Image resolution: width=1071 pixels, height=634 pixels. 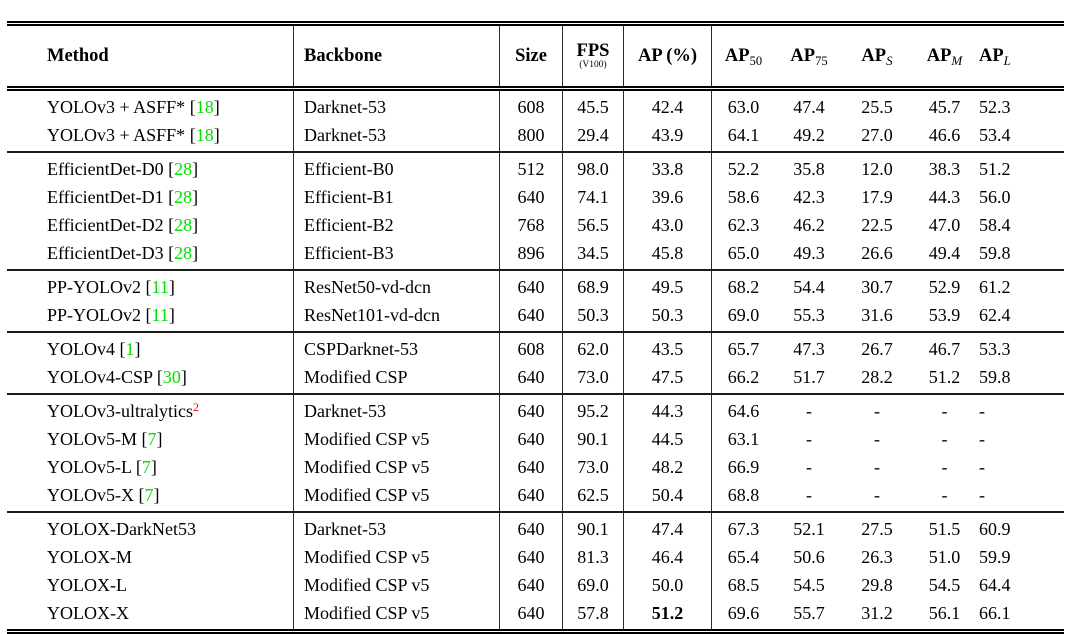 I want to click on apm-cell: 51.2, so click(x=944, y=377).